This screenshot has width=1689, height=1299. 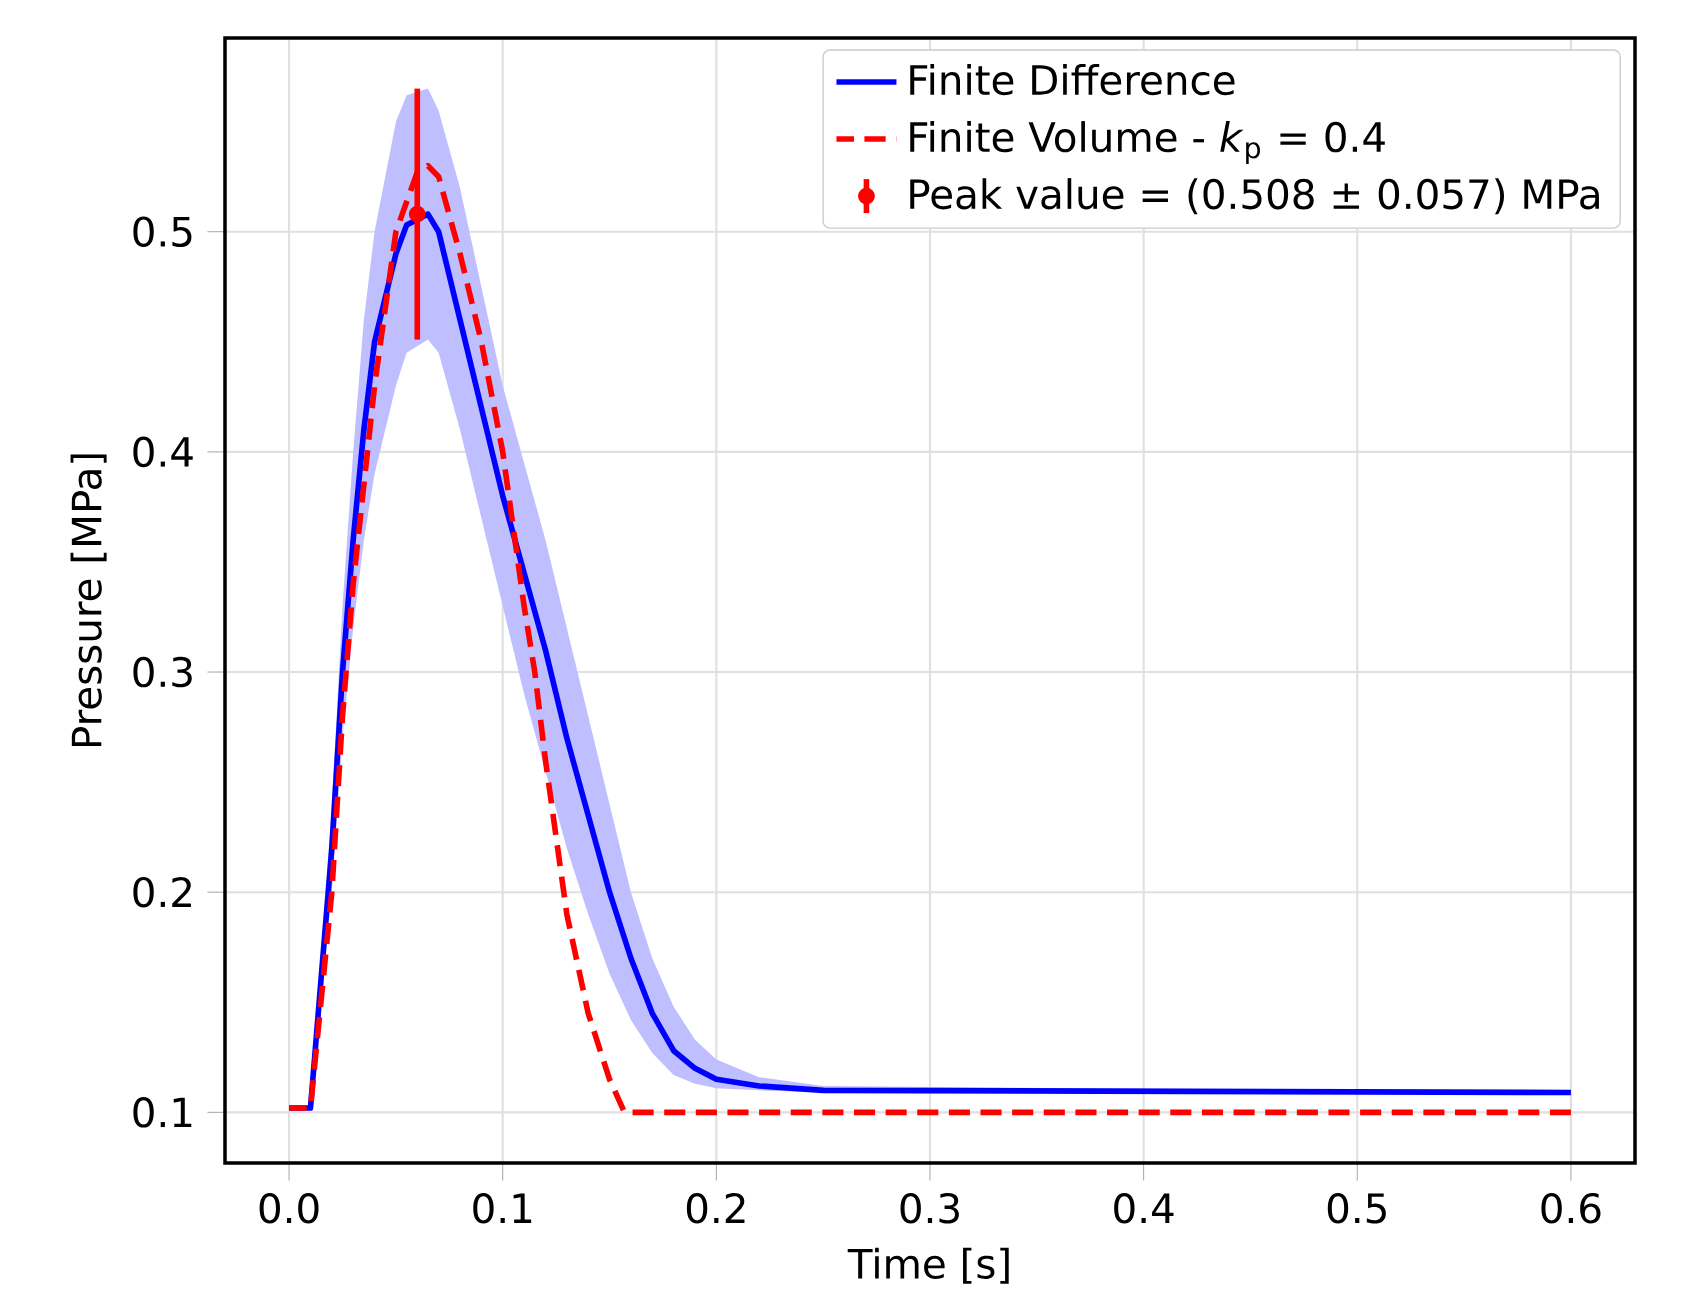 I want to click on x-tick-label: 0.3, so click(x=929, y=1208).